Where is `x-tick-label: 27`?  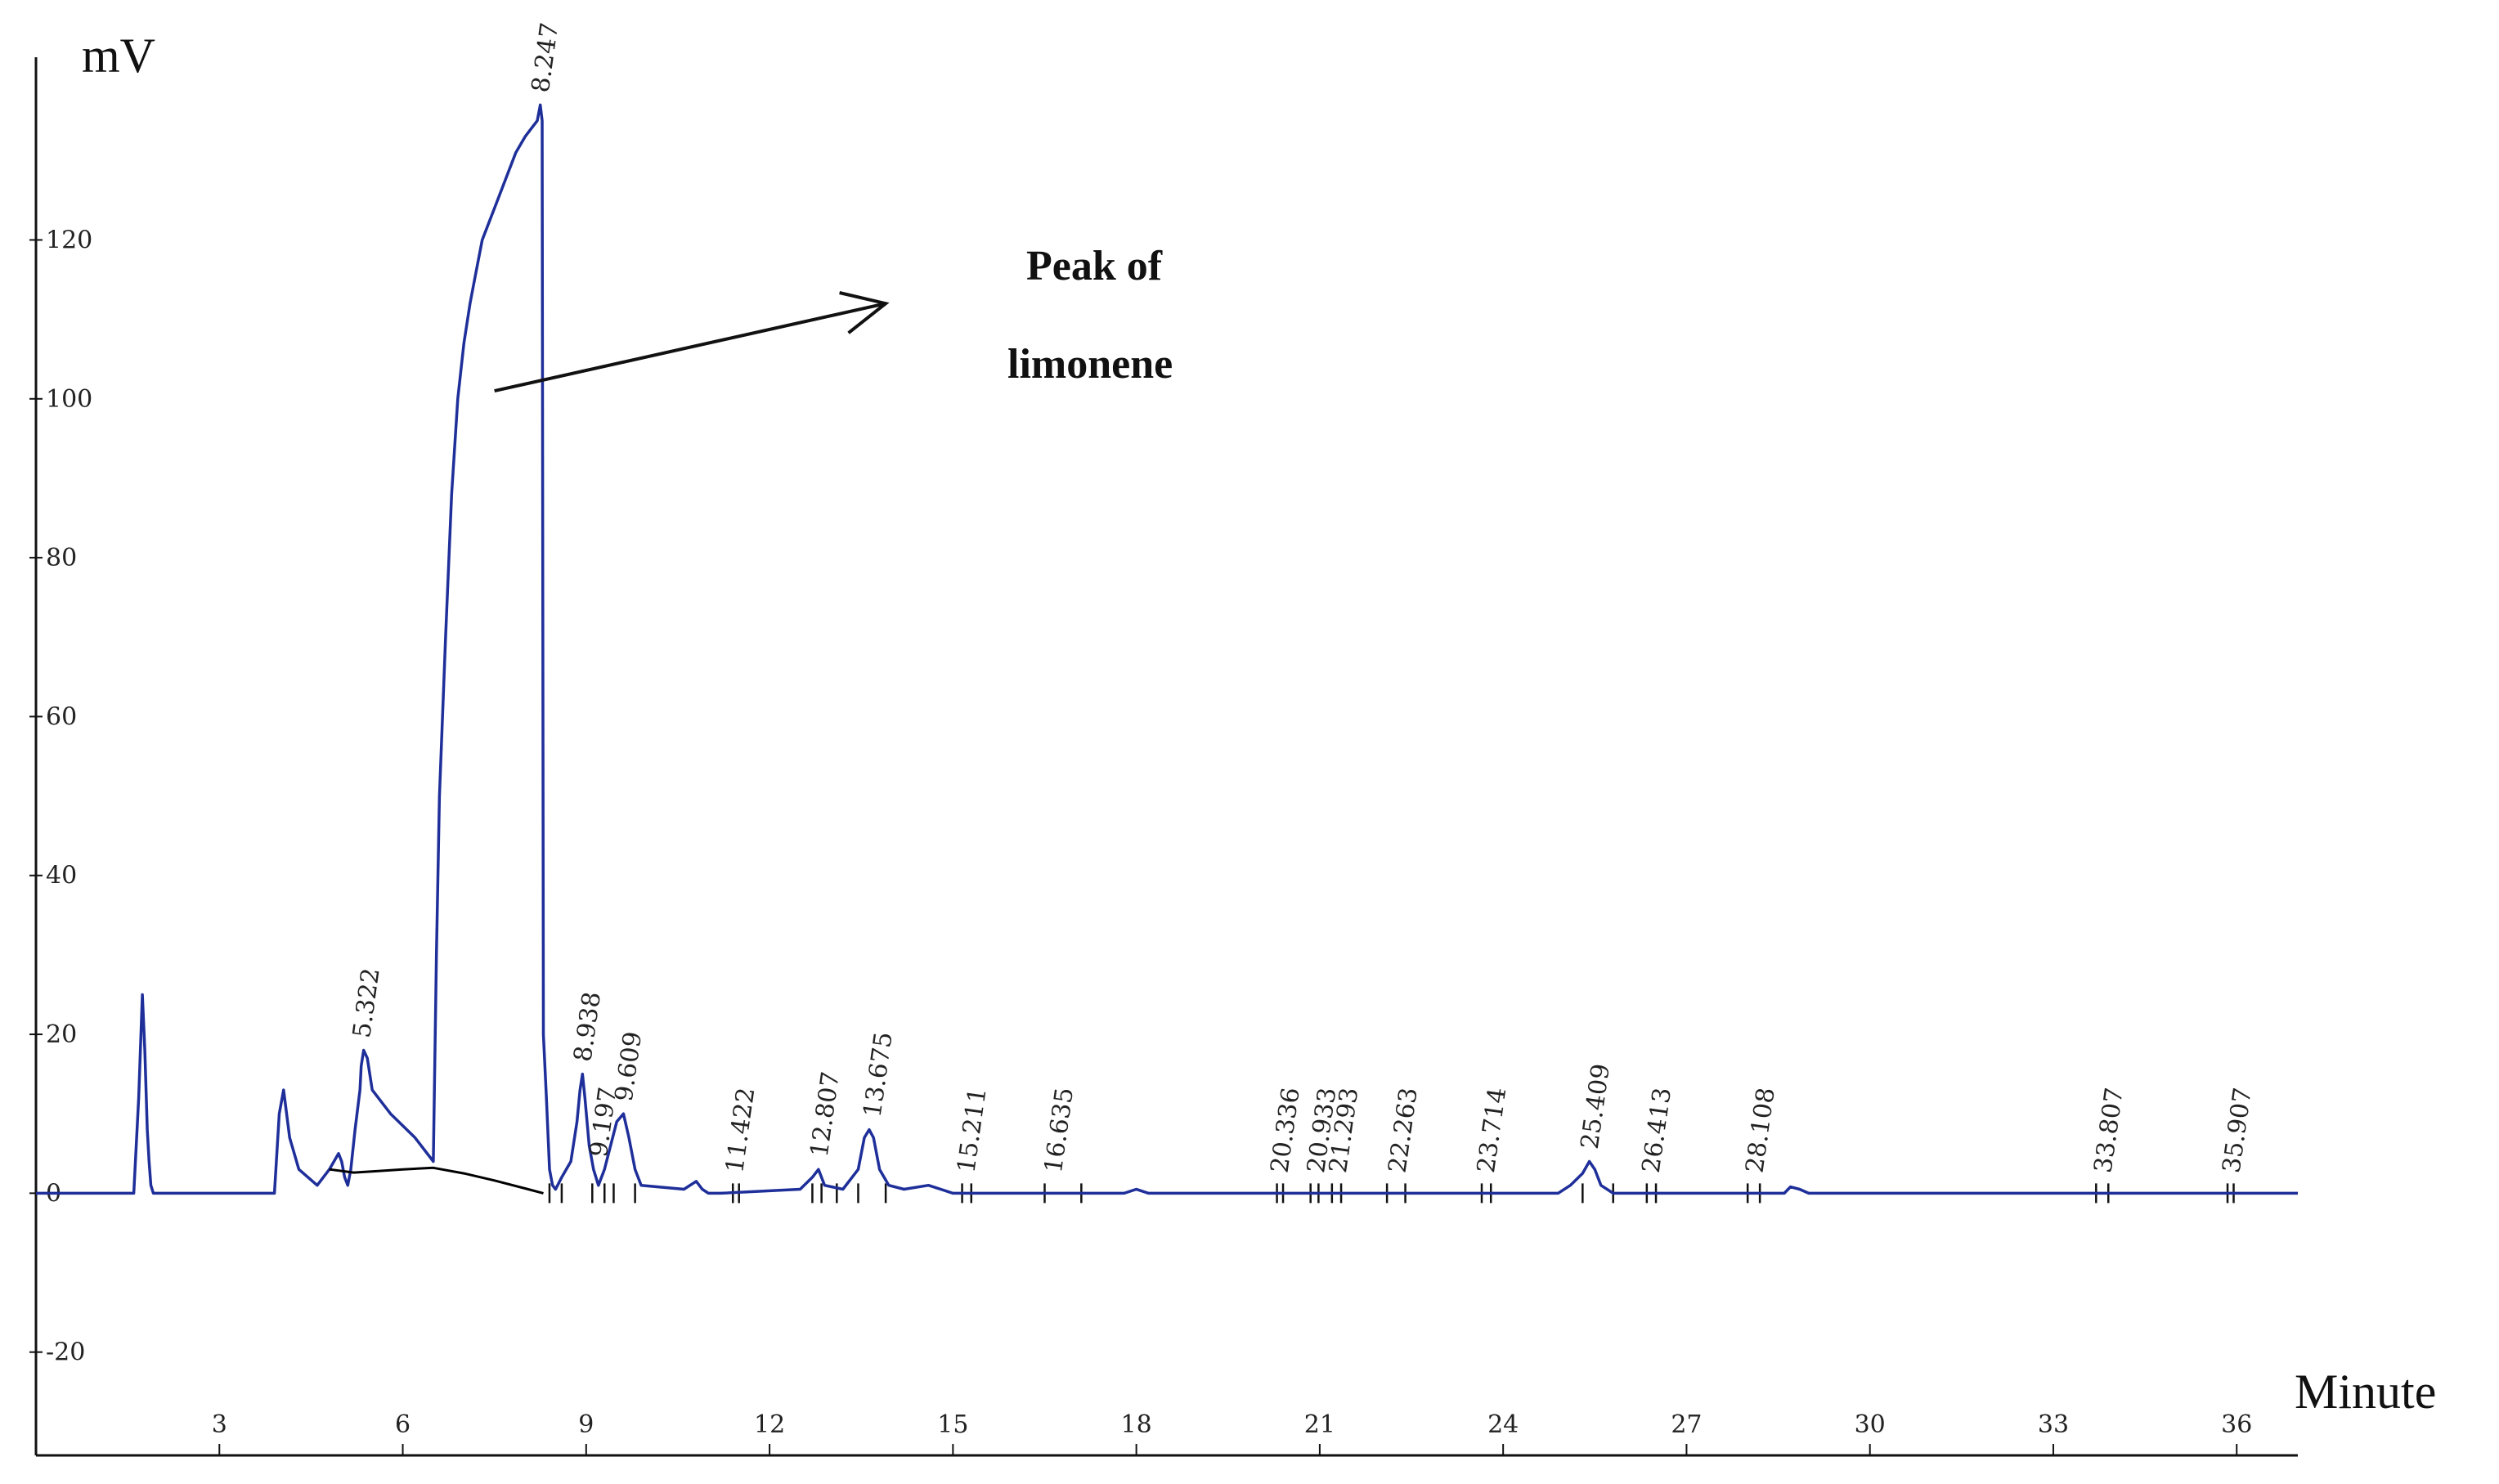
x-tick-label: 27 is located at coordinates (1686, 1424).